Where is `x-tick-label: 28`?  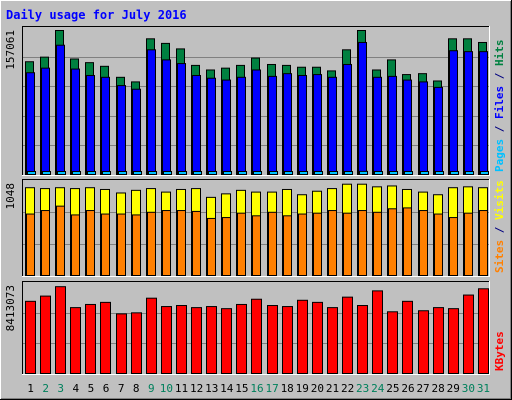 x-tick-label: 28 is located at coordinates (438, 388).